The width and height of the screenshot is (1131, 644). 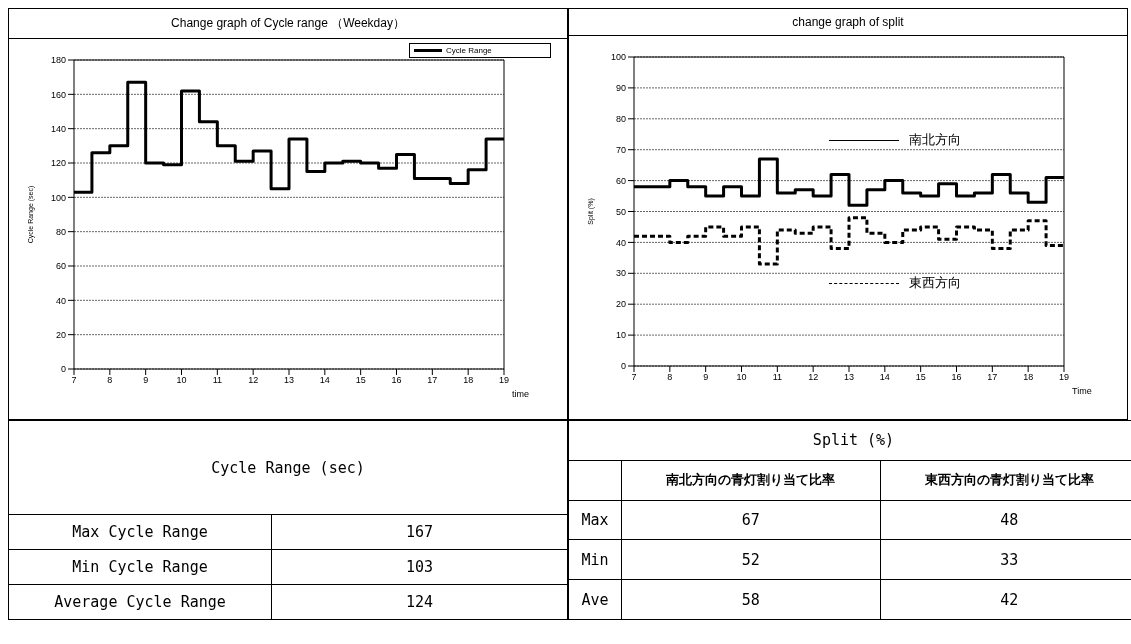 I want to click on category-label: Max Cycle Range, so click(x=140, y=532).